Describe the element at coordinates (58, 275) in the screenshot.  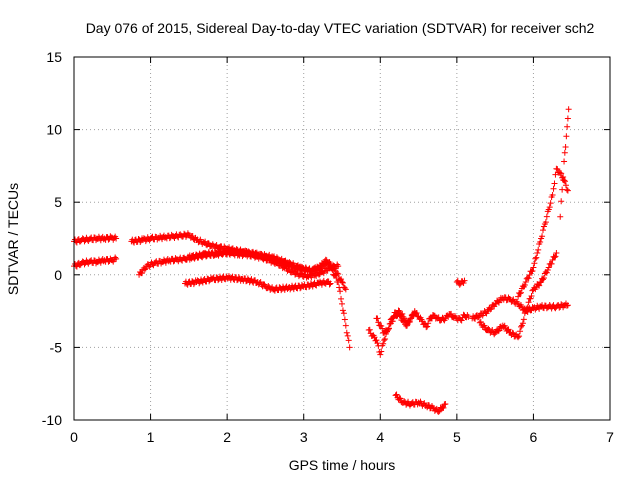
I see `y-tick-label: 0` at that location.